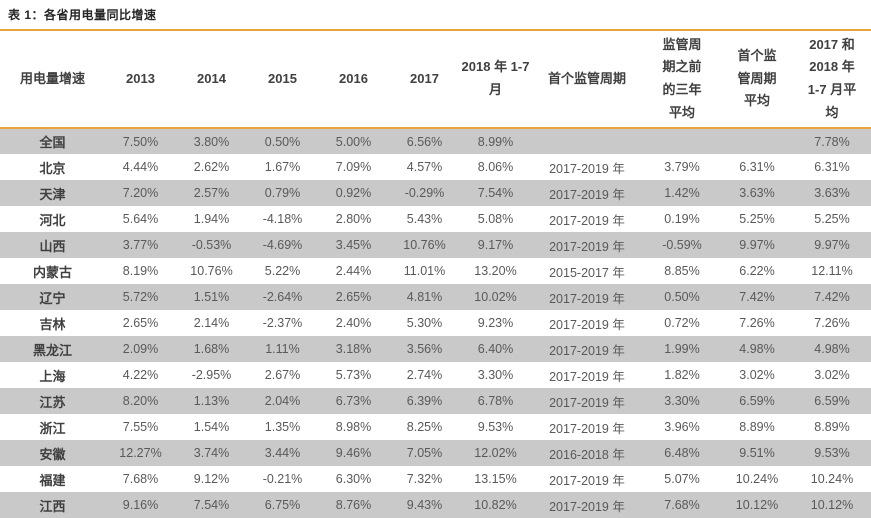  I want to click on value-cell: 0.72%, so click(682, 323).